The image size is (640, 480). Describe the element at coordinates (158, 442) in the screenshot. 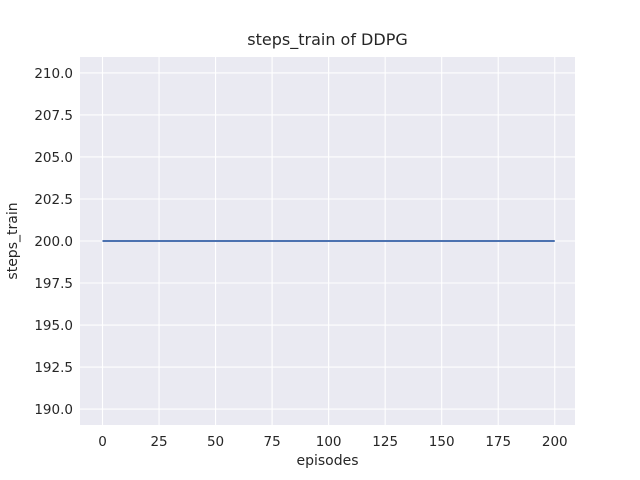

I see `x-tick-label: 25` at that location.